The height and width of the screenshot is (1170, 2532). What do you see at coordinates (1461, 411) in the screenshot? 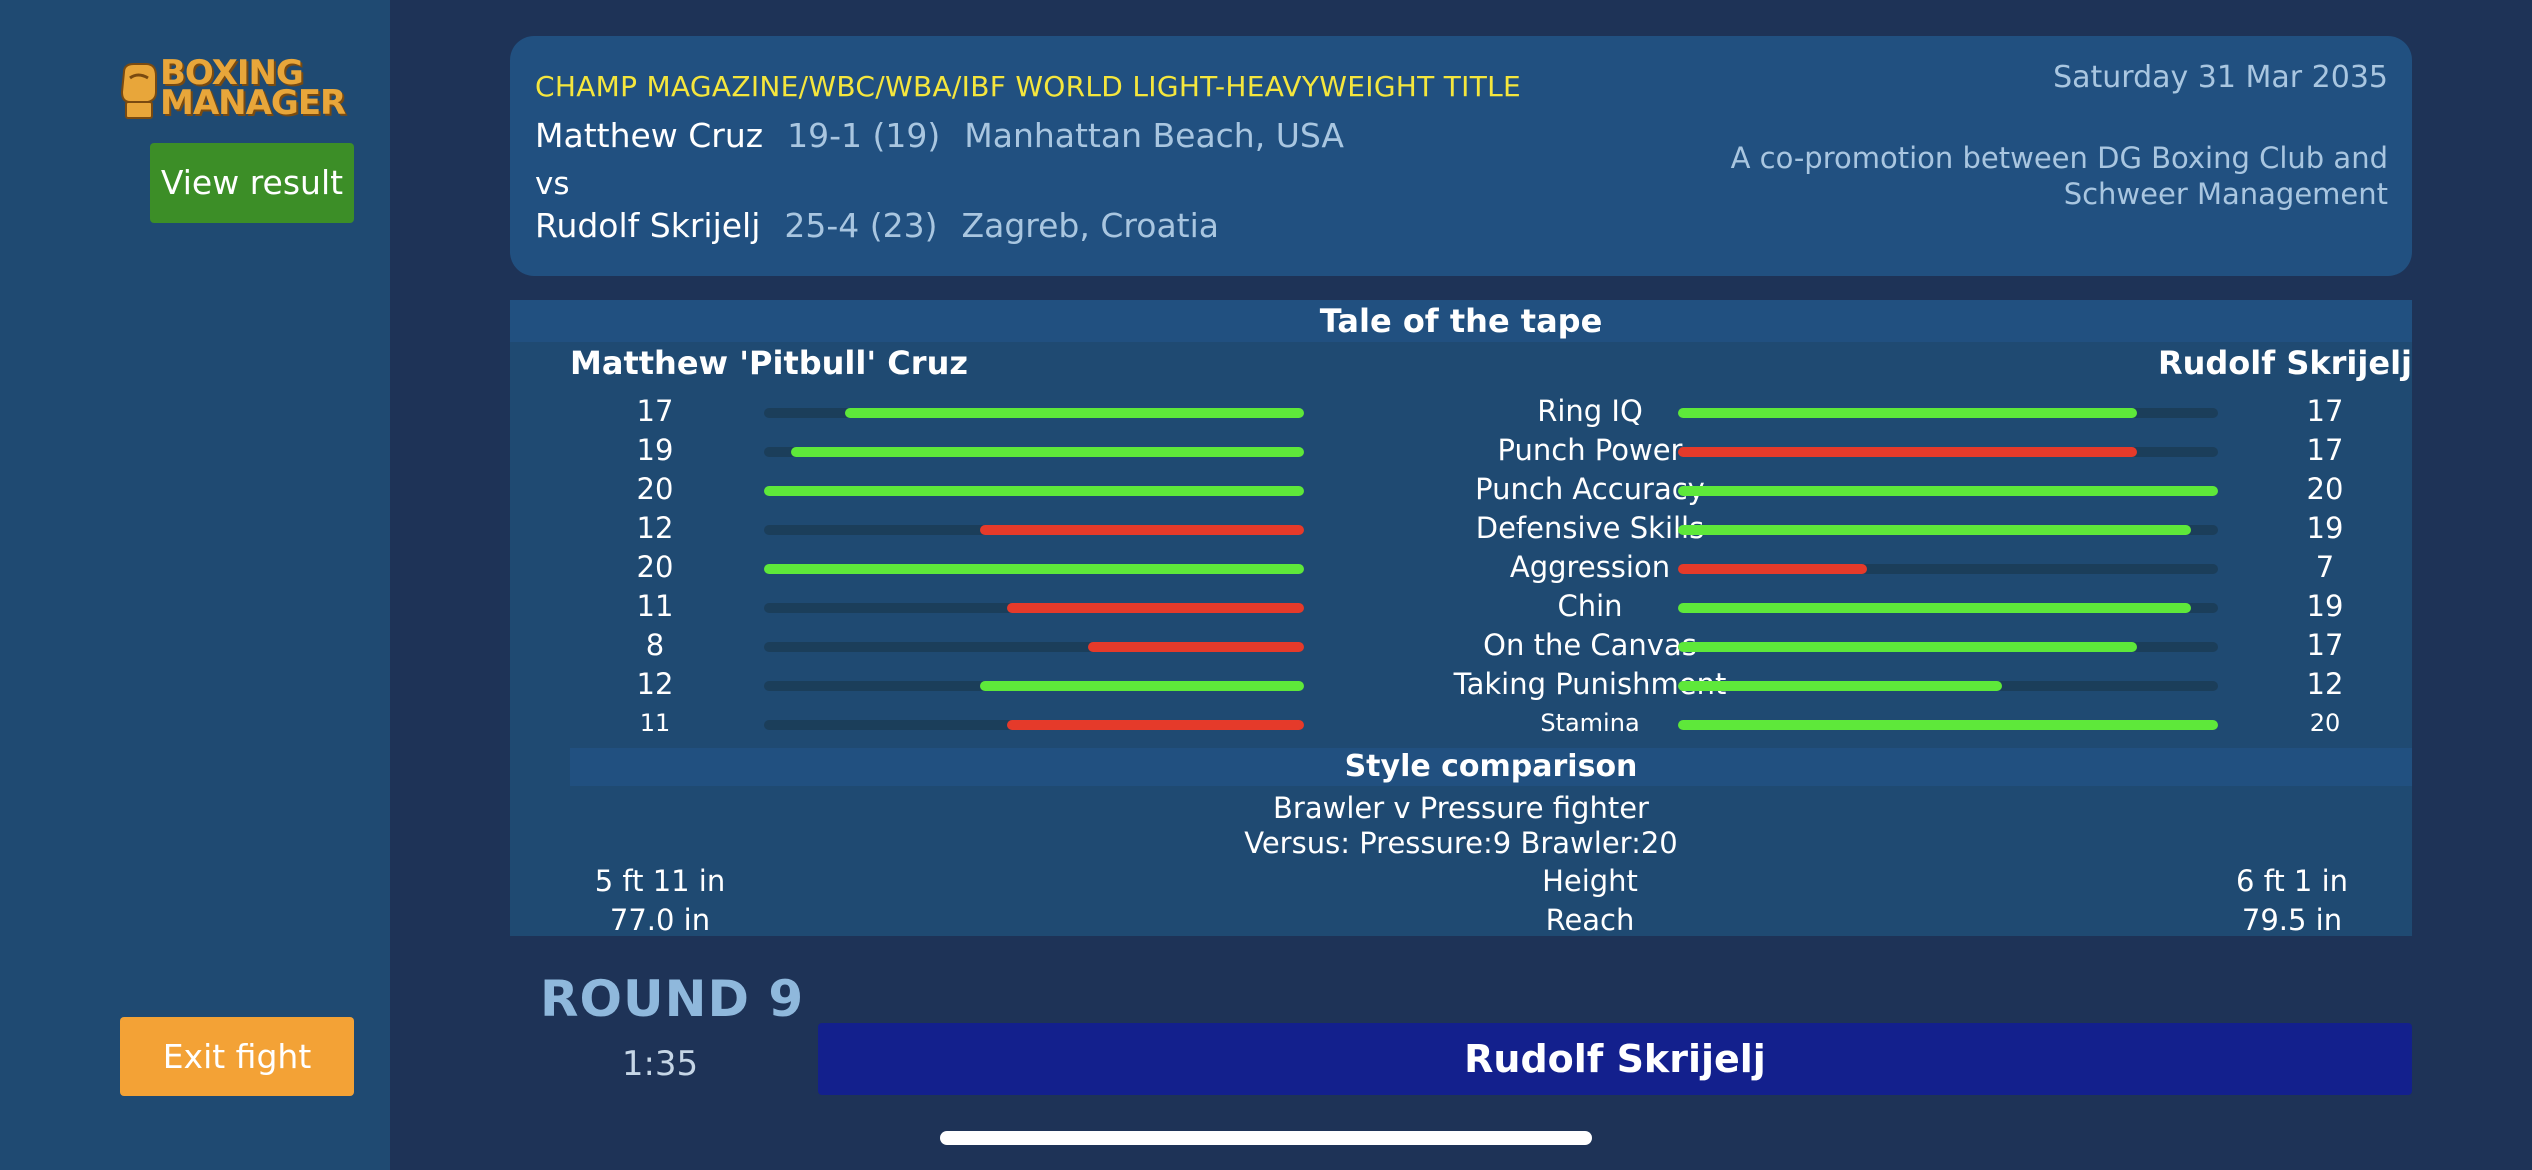
I see `stat-row: 17 Ring IQ 17` at bounding box center [1461, 411].